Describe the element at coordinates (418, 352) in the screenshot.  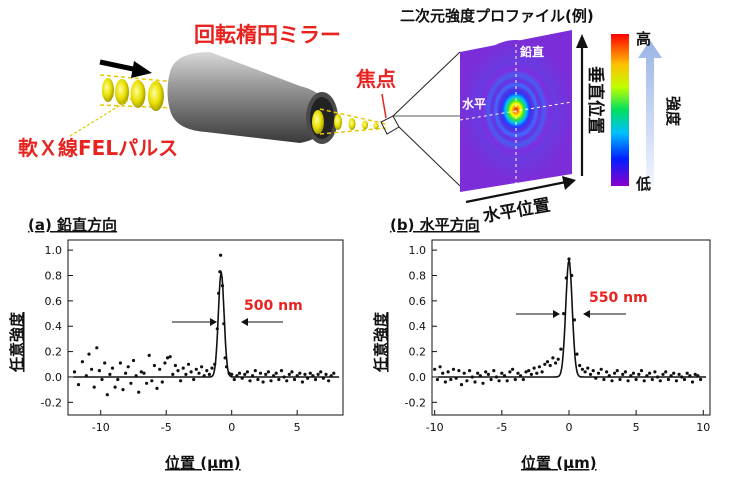
I see `chart-b-ytick-label: 0.2` at that location.